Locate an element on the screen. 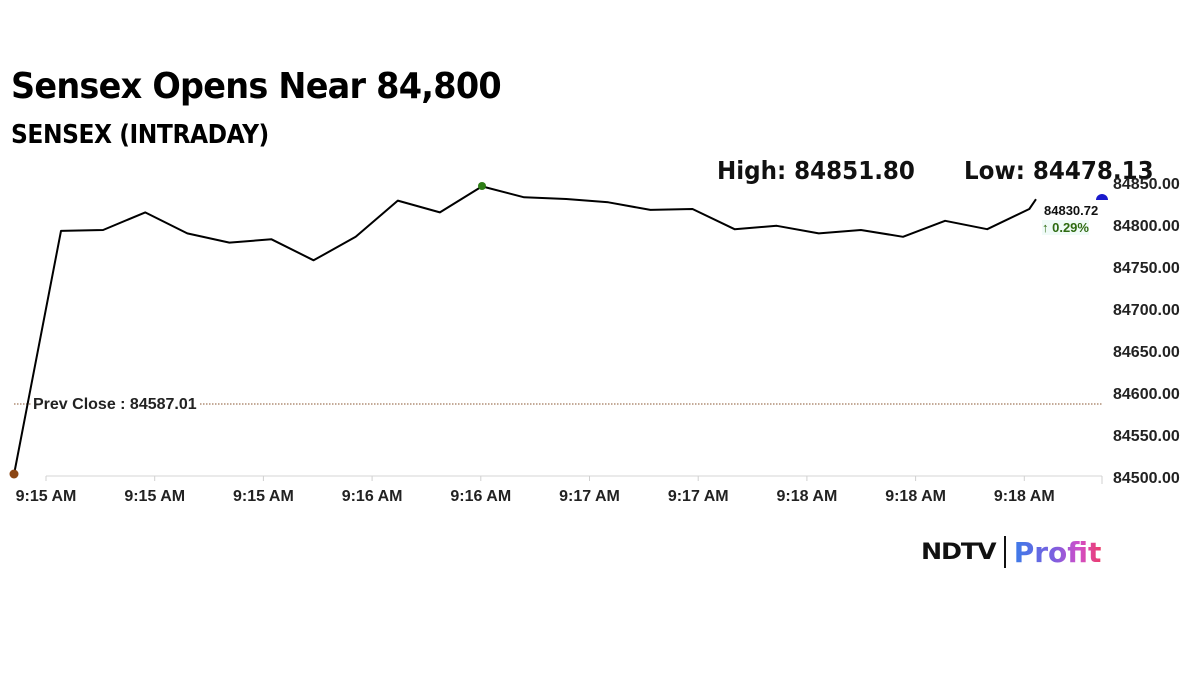  chart-subtitle: SENSEX (INTRADAY) is located at coordinates (140, 135).